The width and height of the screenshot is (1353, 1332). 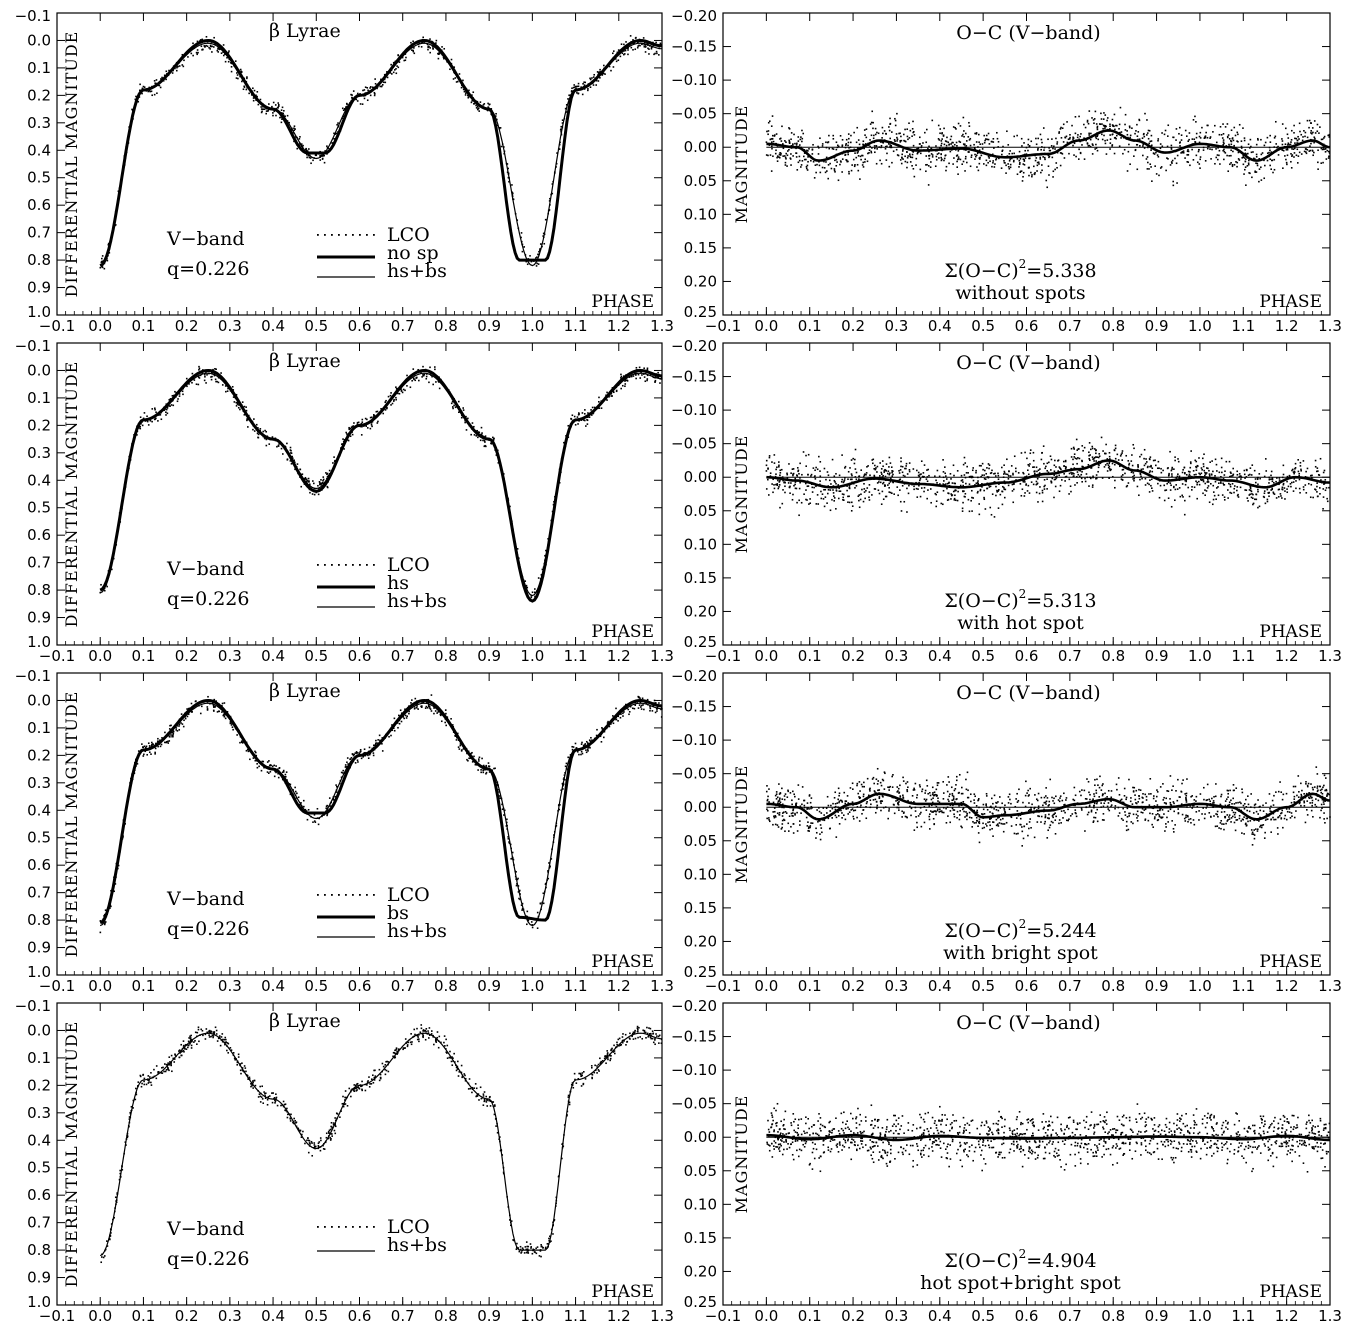 What do you see at coordinates (360, 326) in the screenshot?
I see `x-tick-label: 0.6` at bounding box center [360, 326].